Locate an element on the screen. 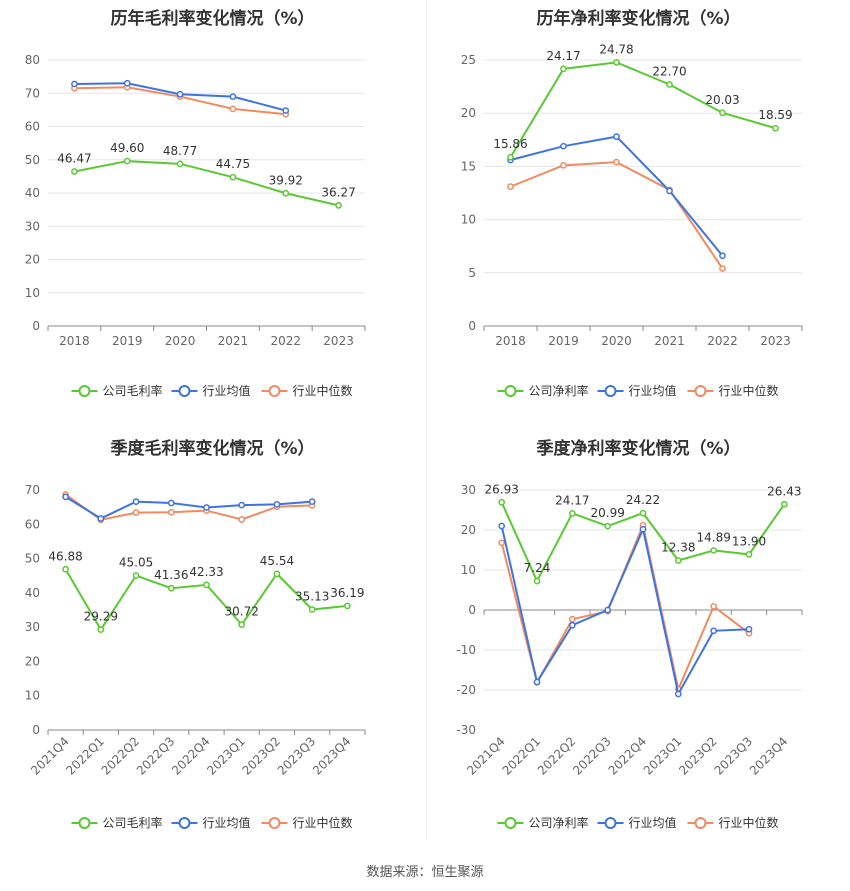 The image size is (850, 891). x-tick-label: 2023Q4 is located at coordinates (769, 756).